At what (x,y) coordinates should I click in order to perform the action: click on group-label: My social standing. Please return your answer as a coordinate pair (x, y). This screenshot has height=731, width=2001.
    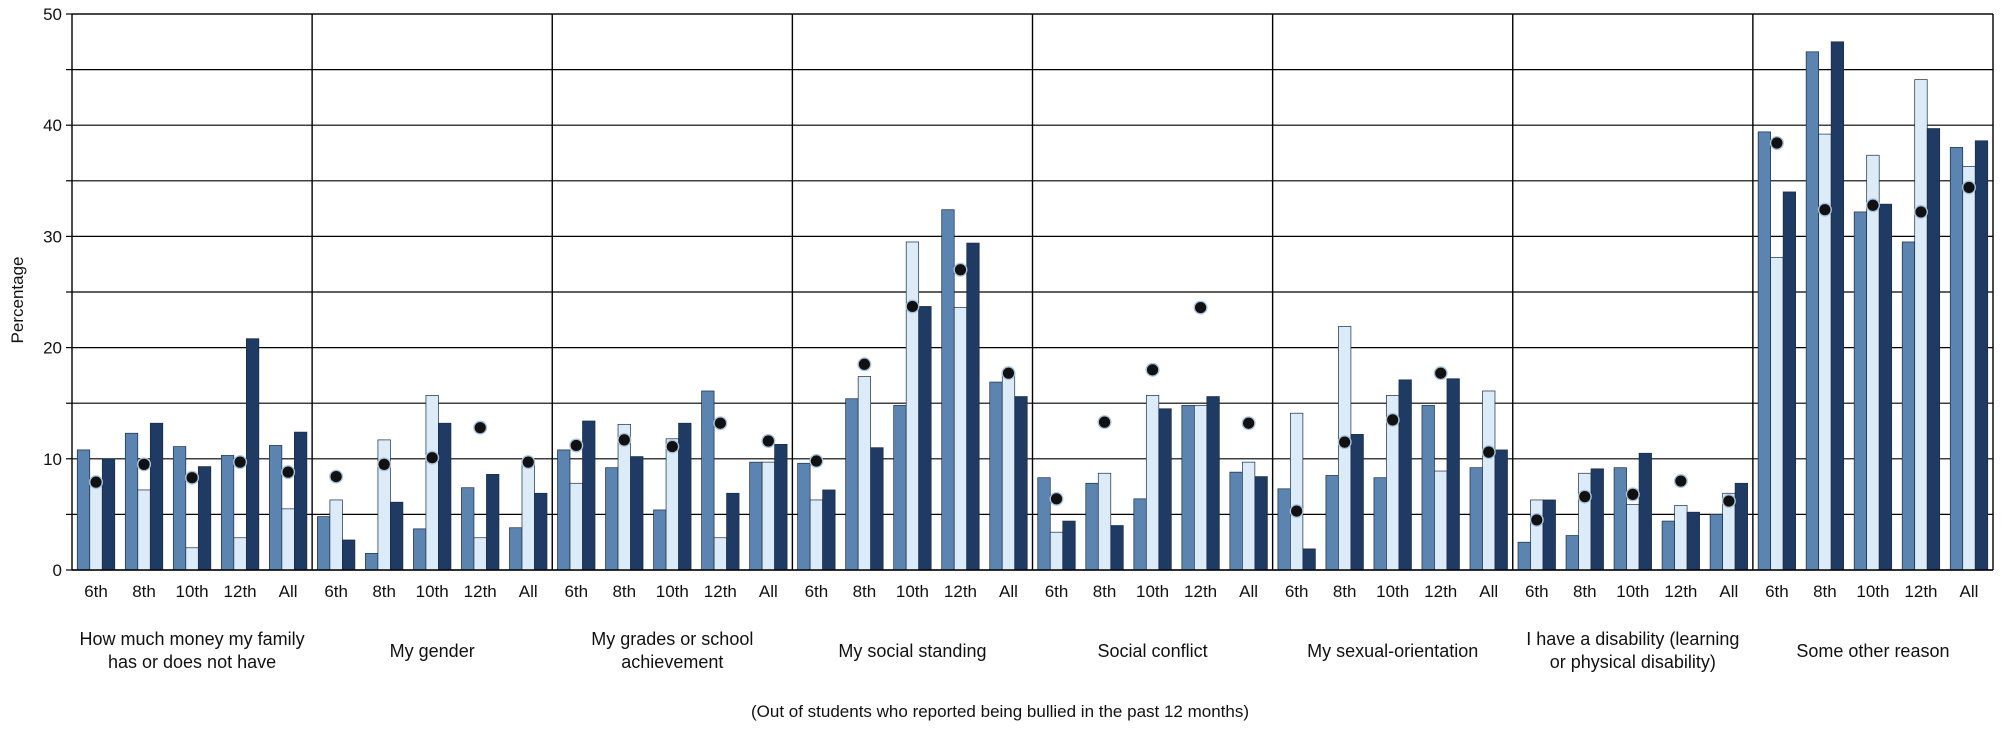
    Looking at the image, I should click on (912, 651).